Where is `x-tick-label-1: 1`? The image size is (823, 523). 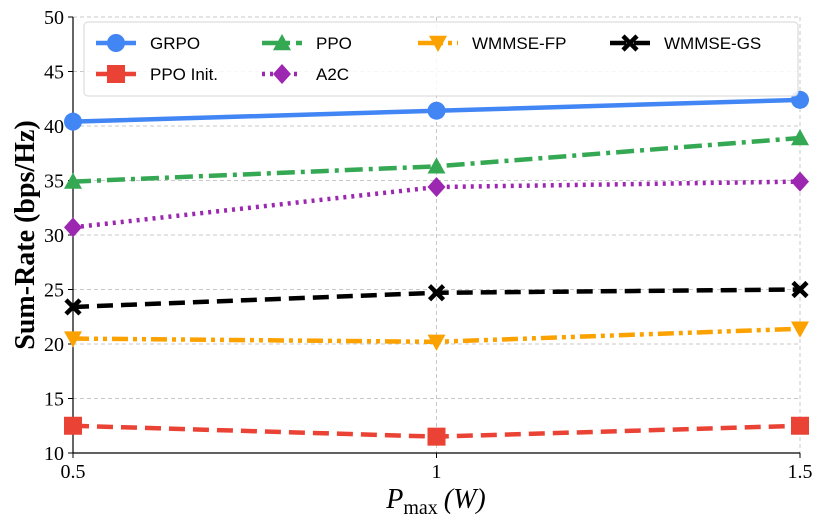
x-tick-label-1: 1 is located at coordinates (437, 472).